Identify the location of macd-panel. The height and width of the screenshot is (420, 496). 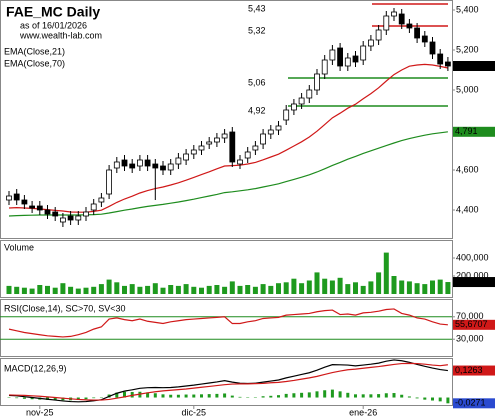
(226, 382).